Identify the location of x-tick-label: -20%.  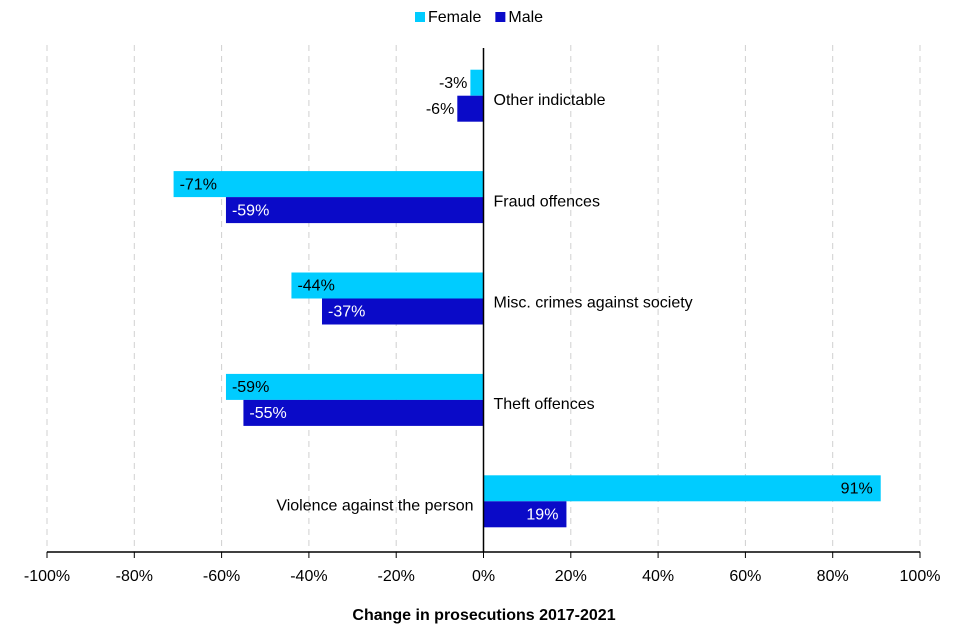
(396, 576).